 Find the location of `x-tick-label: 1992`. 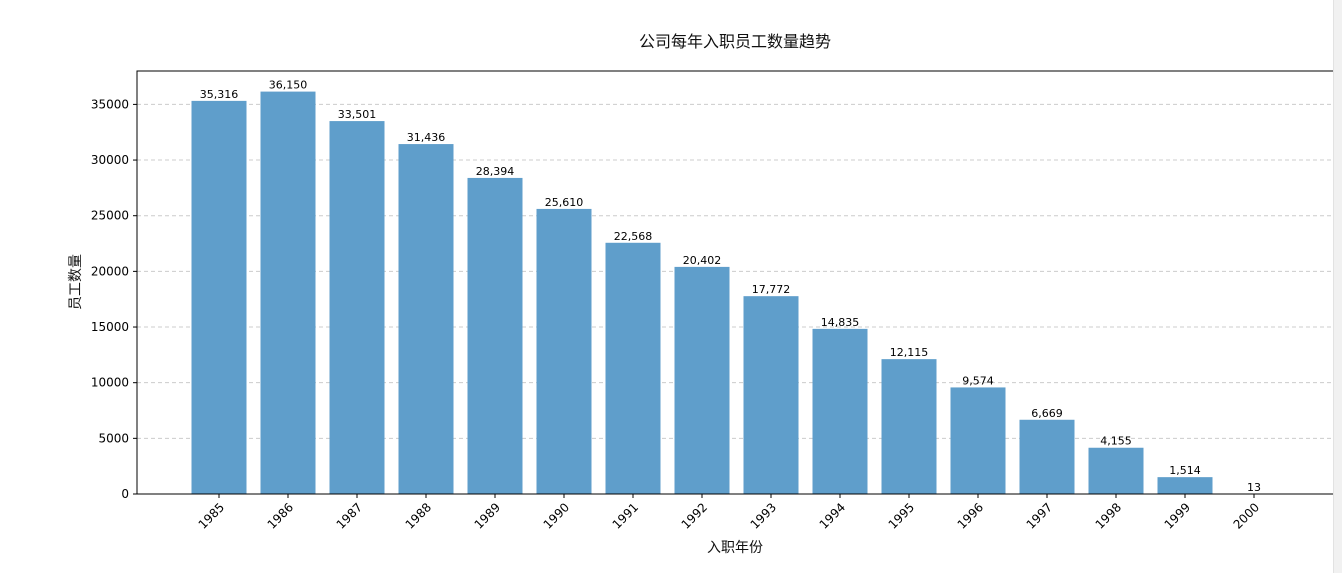

x-tick-label: 1992 is located at coordinates (694, 515).